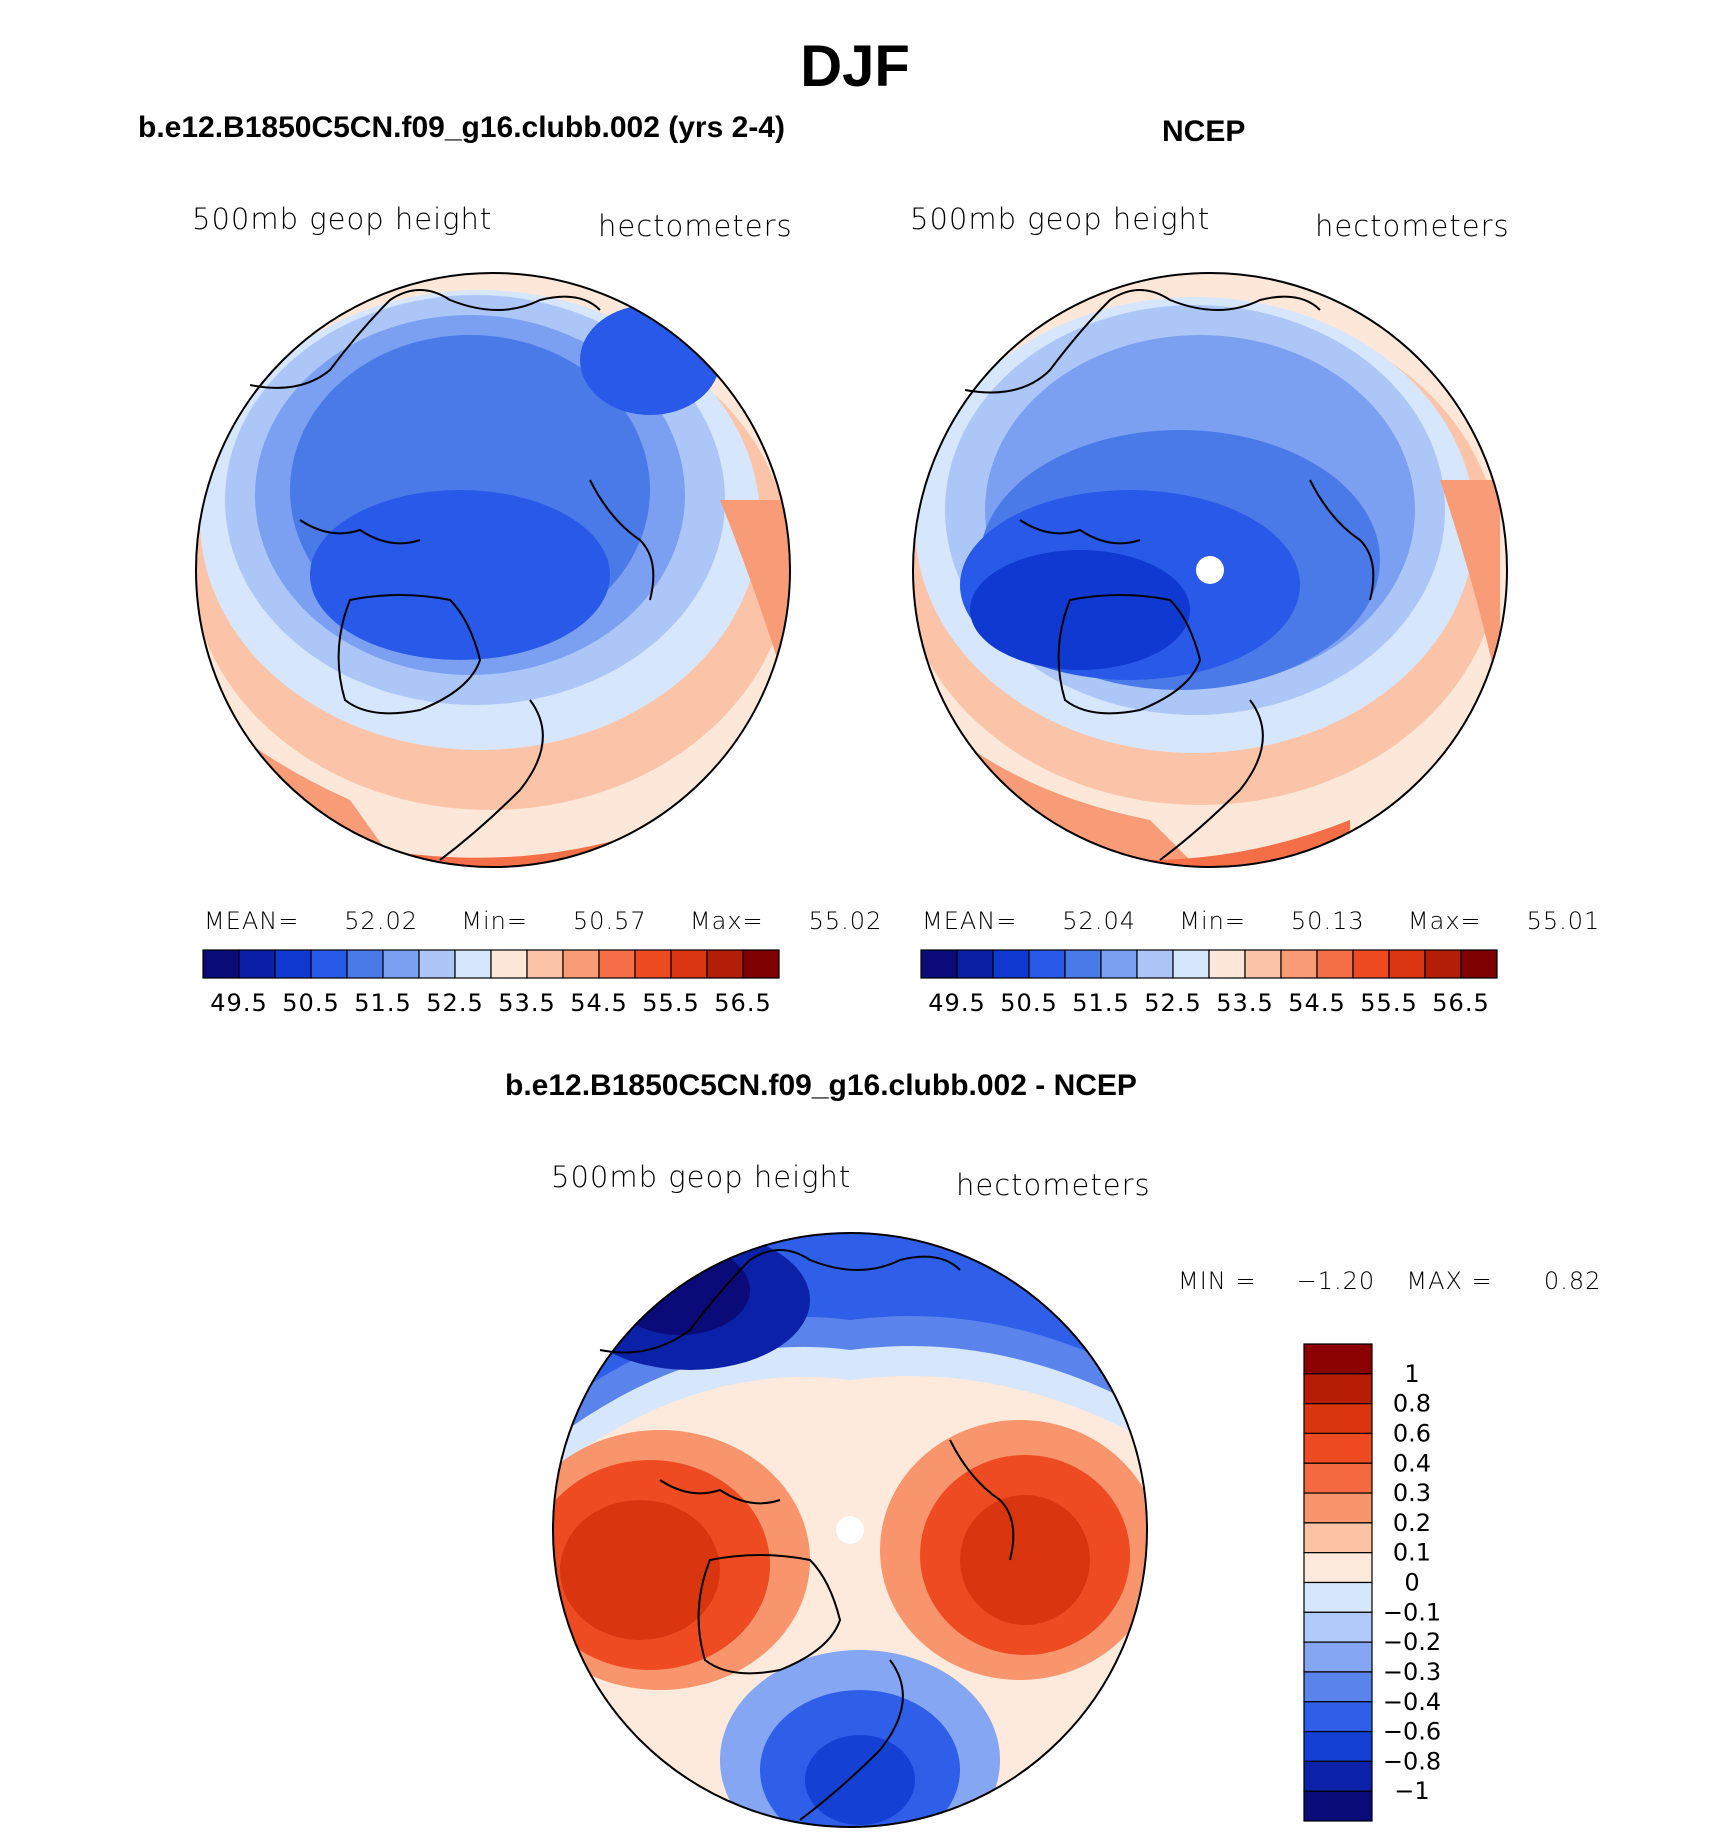 The height and width of the screenshot is (1839, 1710). I want to click on right-colorbar-tick-label: 54.5, so click(1316, 1003).